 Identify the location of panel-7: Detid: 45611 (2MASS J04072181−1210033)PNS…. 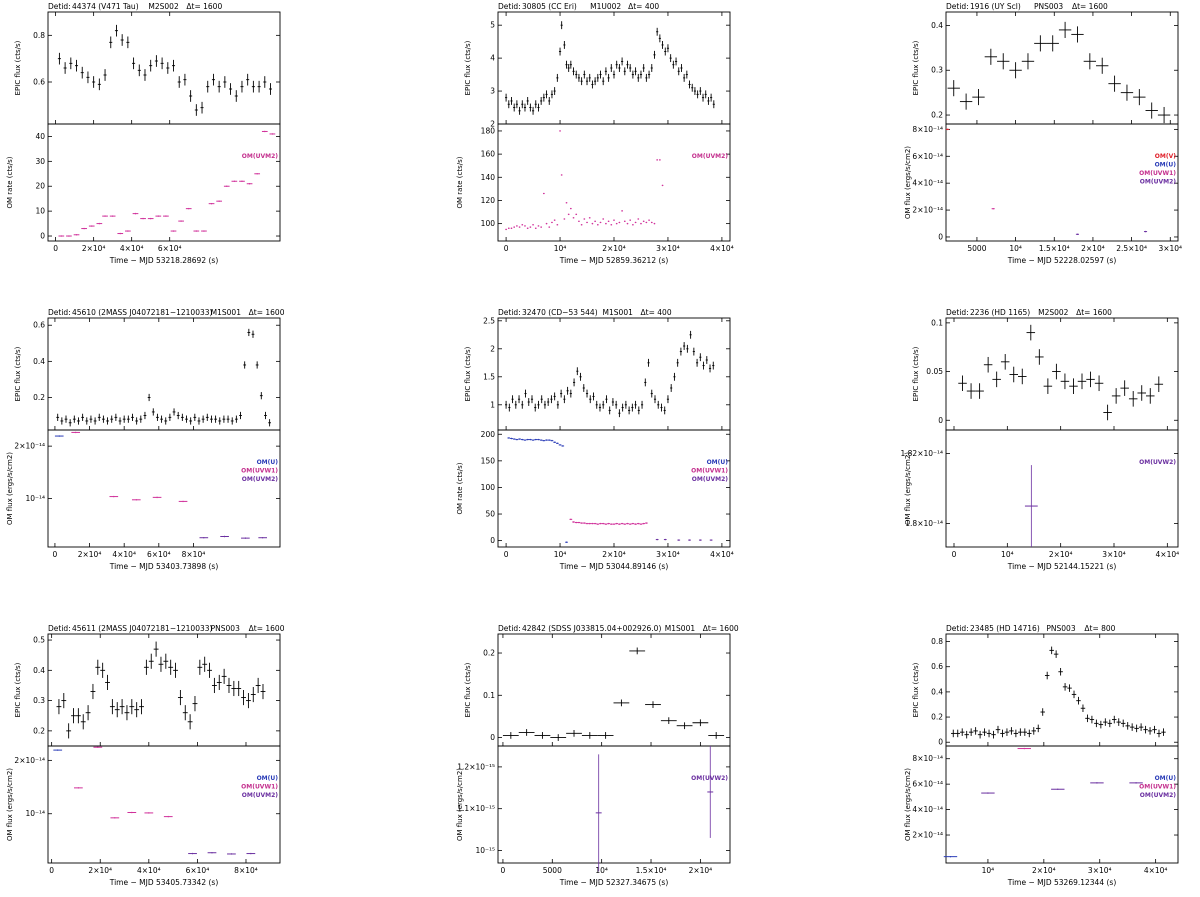
(145, 755).